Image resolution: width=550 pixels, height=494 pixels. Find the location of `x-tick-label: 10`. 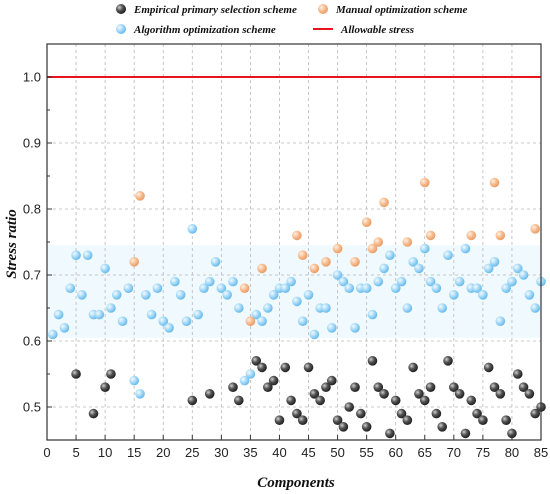

x-tick-label: 10 is located at coordinates (105, 452).